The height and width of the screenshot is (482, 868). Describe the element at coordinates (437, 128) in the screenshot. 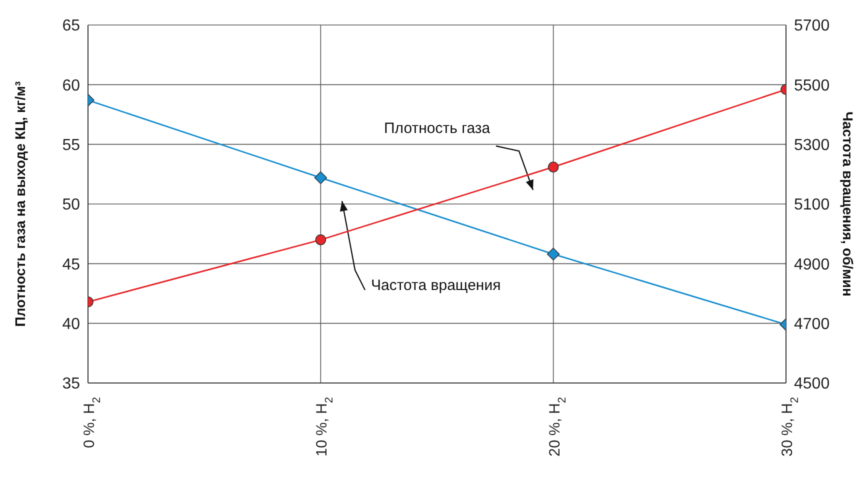

I see `annotation: Плотность газа` at that location.